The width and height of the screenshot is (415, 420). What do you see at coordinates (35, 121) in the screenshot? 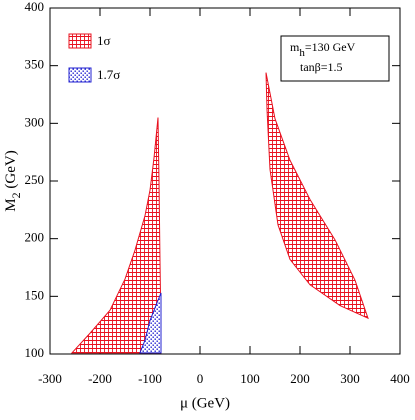
I see `y-tick-label: 300` at bounding box center [35, 121].